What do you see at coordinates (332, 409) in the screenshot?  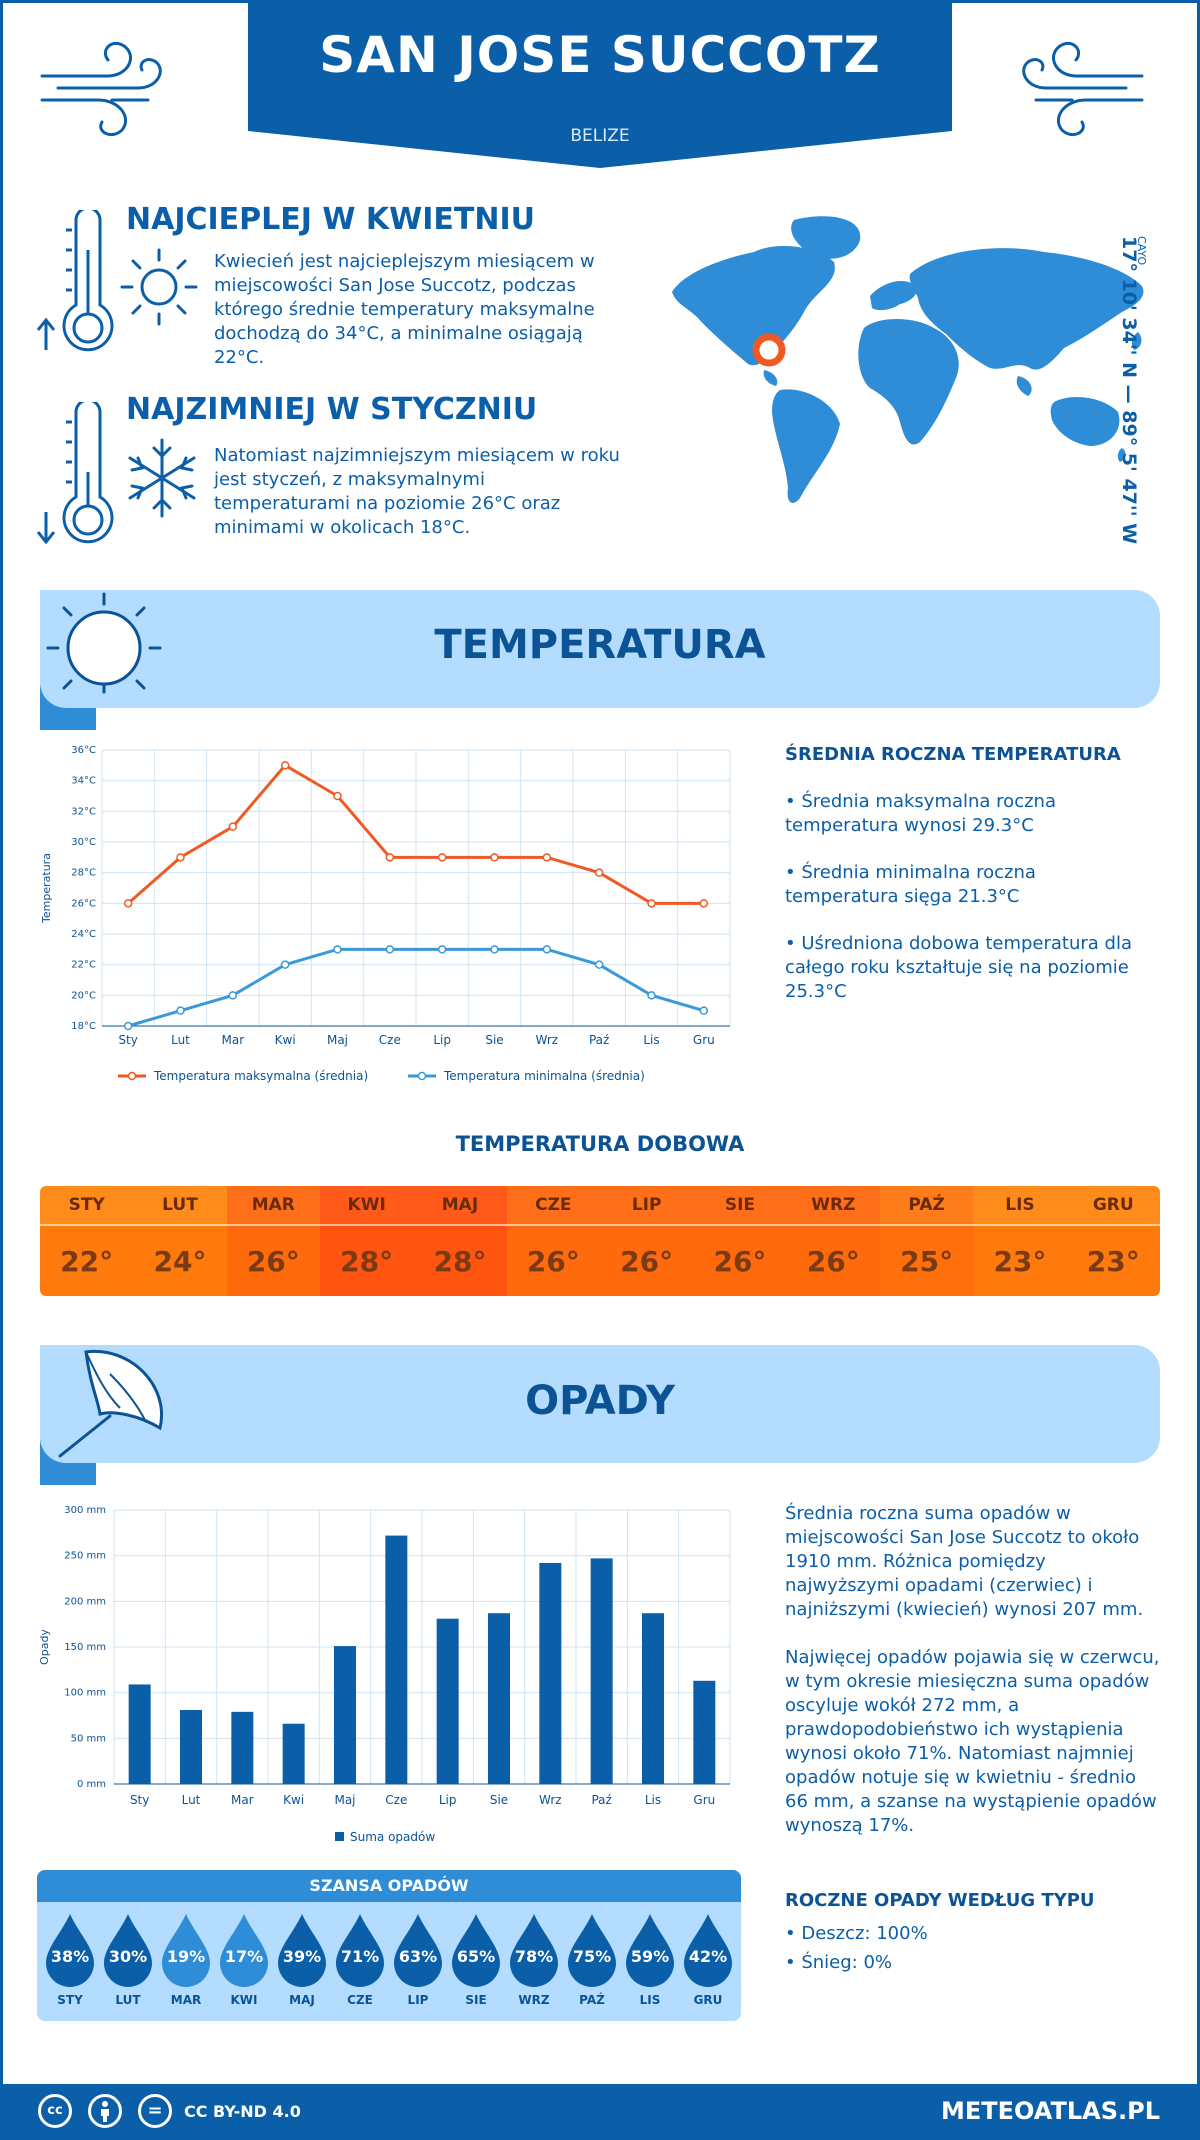 I see `coldest-title: NAJZIMNIEJ W STYCZNIU` at bounding box center [332, 409].